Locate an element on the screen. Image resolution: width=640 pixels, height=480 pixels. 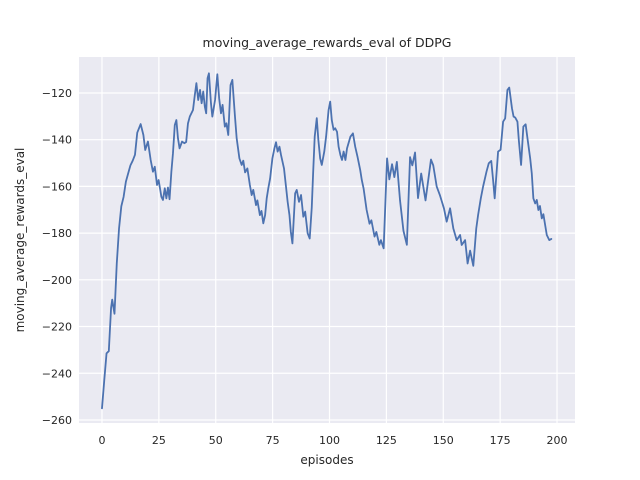
x-tick-label: 0 is located at coordinates (101, 440).